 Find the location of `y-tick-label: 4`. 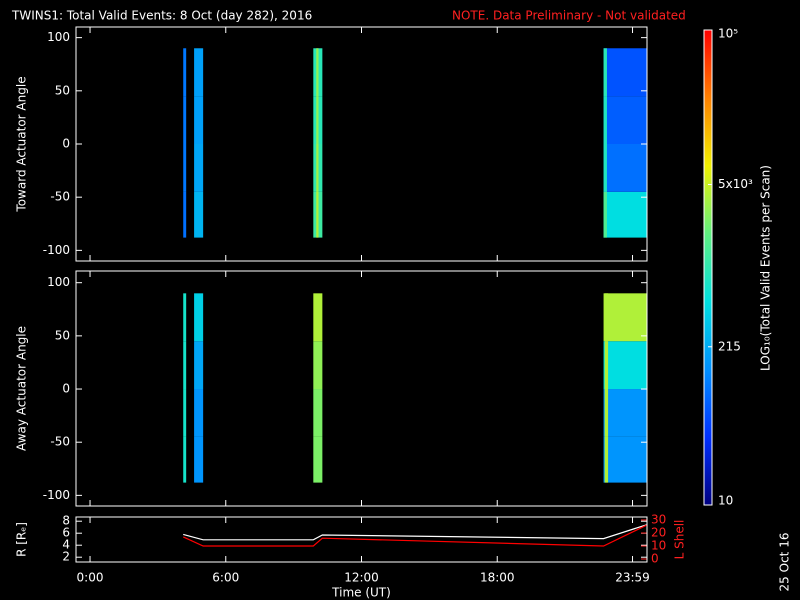

y-tick-label: 4 is located at coordinates (66, 545).